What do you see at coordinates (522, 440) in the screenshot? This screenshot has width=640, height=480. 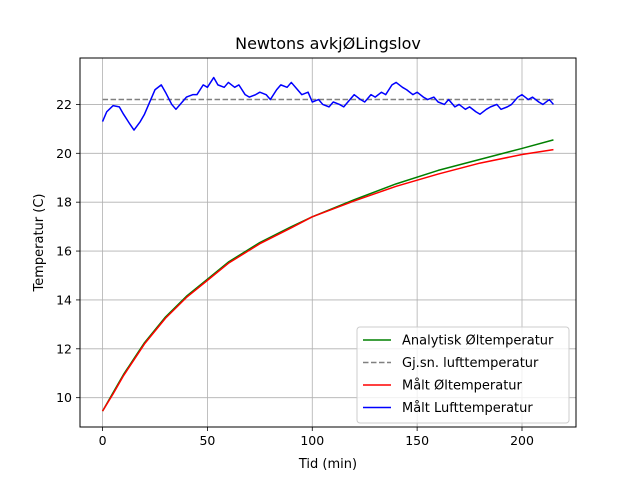 I see `x-tick-label: 200` at bounding box center [522, 440].